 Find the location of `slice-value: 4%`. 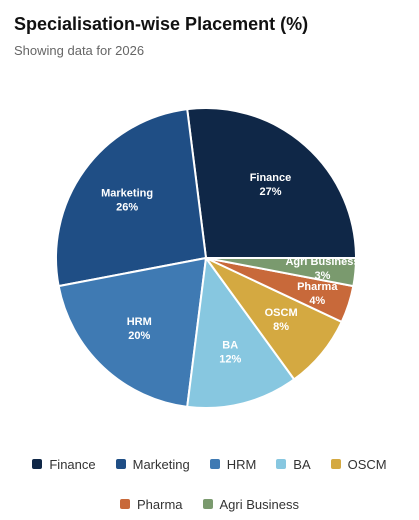

slice-value: 4% is located at coordinates (317, 301).